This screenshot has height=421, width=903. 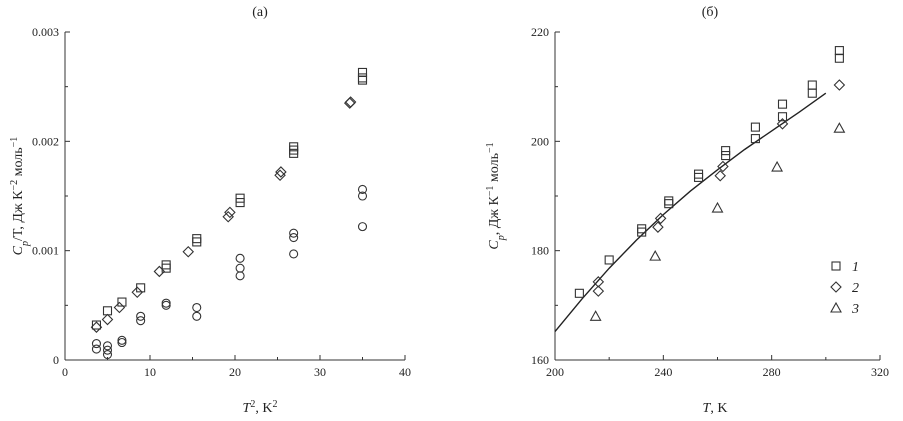 I want to click on legend-marker-diamond, so click(x=836, y=287).